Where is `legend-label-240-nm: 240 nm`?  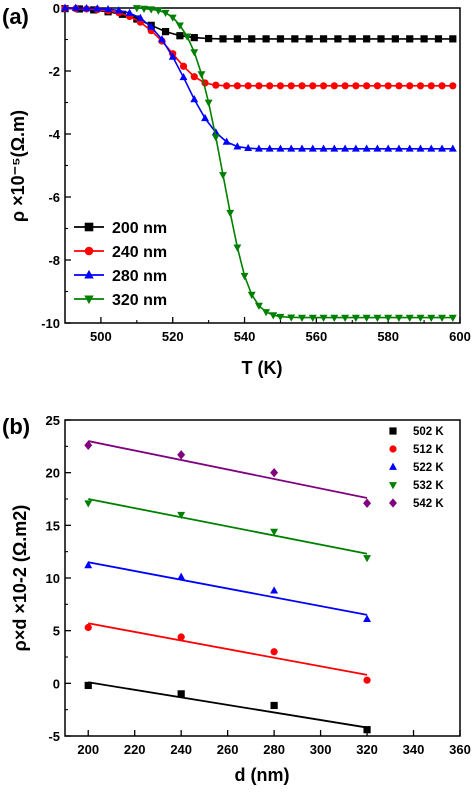 legend-label-240-nm: 240 nm is located at coordinates (139, 252).